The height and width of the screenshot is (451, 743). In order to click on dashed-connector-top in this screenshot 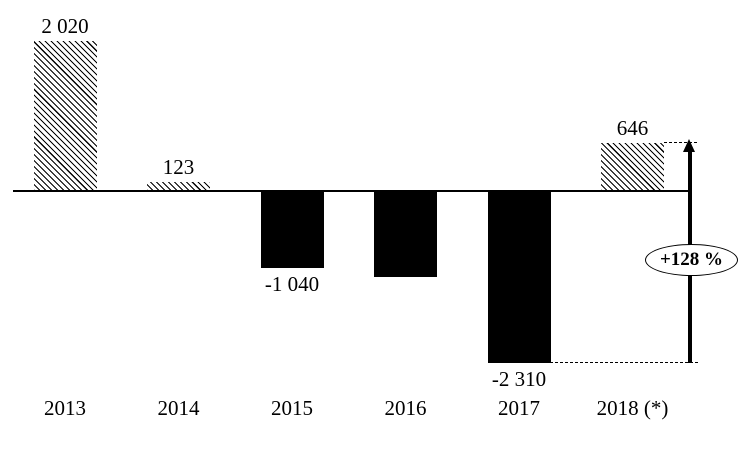, I will do `click(680, 142)`.